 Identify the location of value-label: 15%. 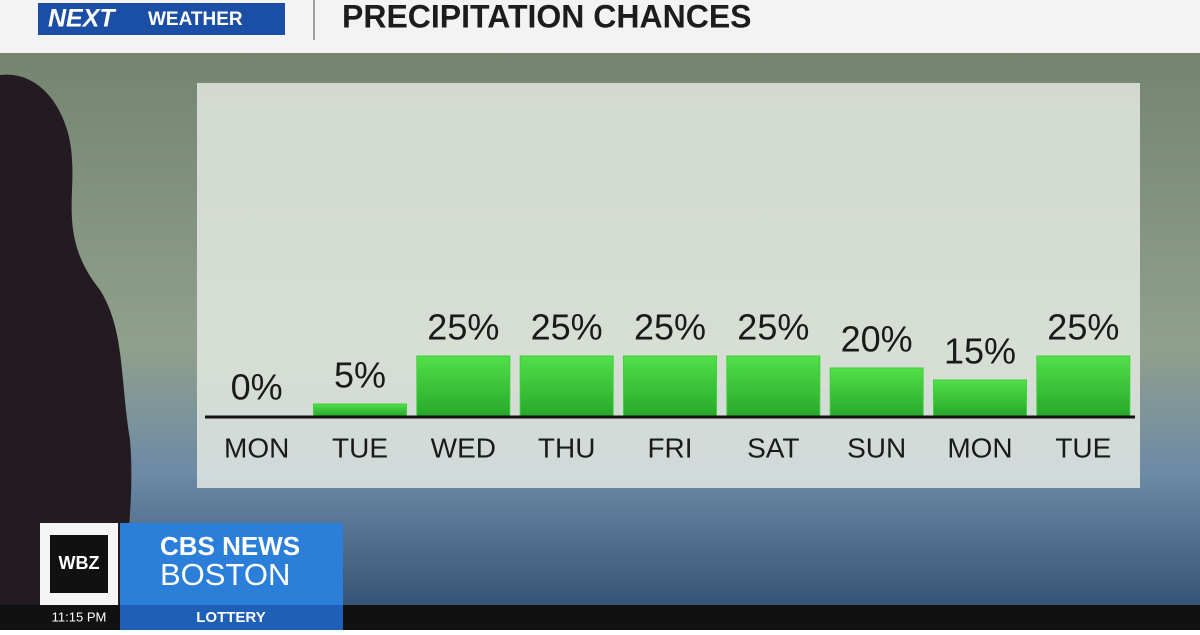
(980, 351).